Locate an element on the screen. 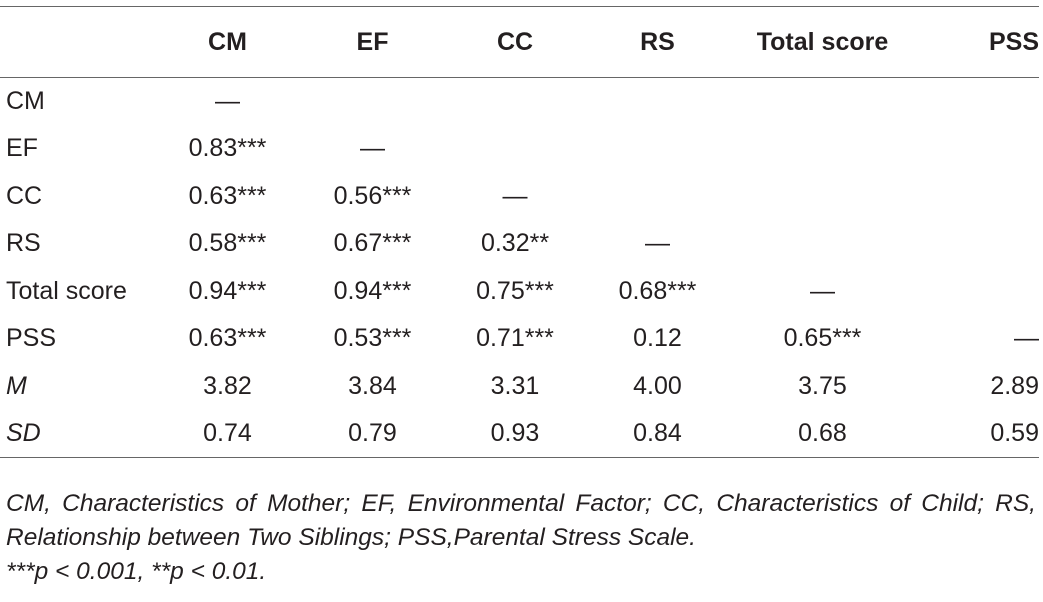 The image size is (1043, 602). table-row: M 3.82 3.84 3.31 4.00 3.75 2.89 is located at coordinates (519, 387).